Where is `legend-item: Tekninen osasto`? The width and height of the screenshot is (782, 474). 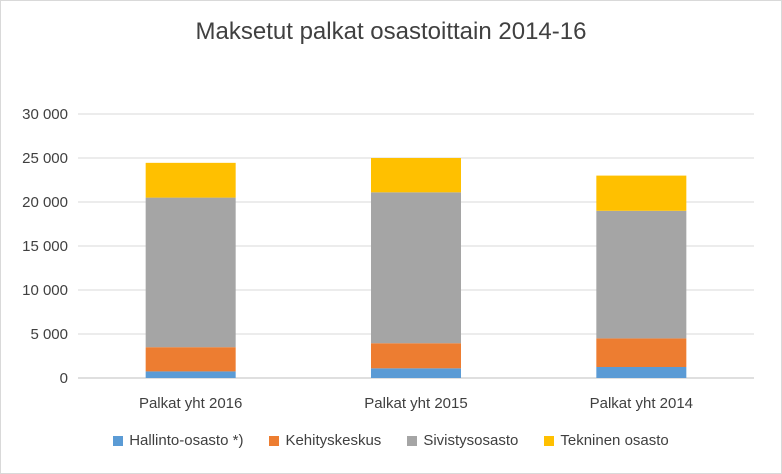 legend-item: Tekninen osasto is located at coordinates (606, 440).